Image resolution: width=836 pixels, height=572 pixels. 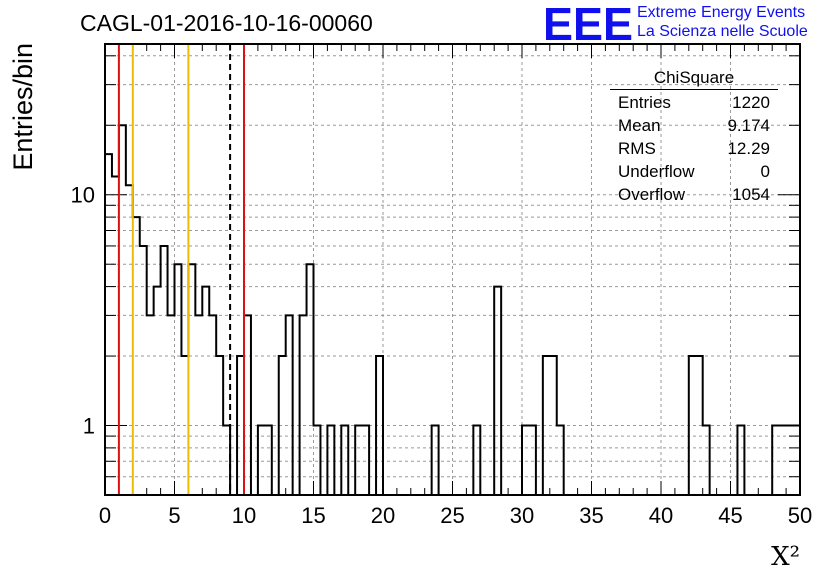 I want to click on stats-value: 12.29, so click(x=748, y=148).